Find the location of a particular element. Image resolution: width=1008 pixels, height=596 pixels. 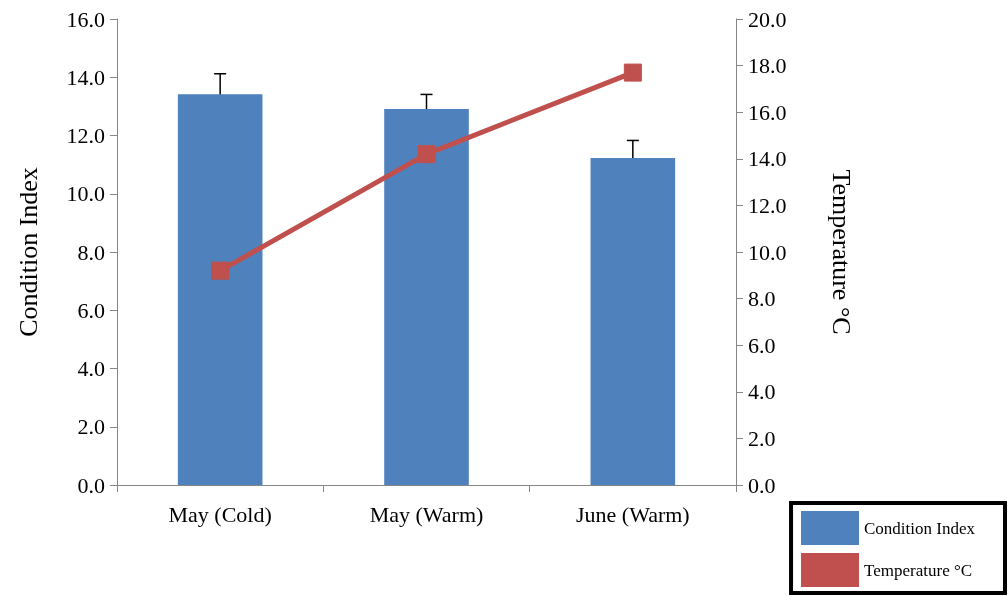

y-tick-label: 2.0 is located at coordinates (91, 427).